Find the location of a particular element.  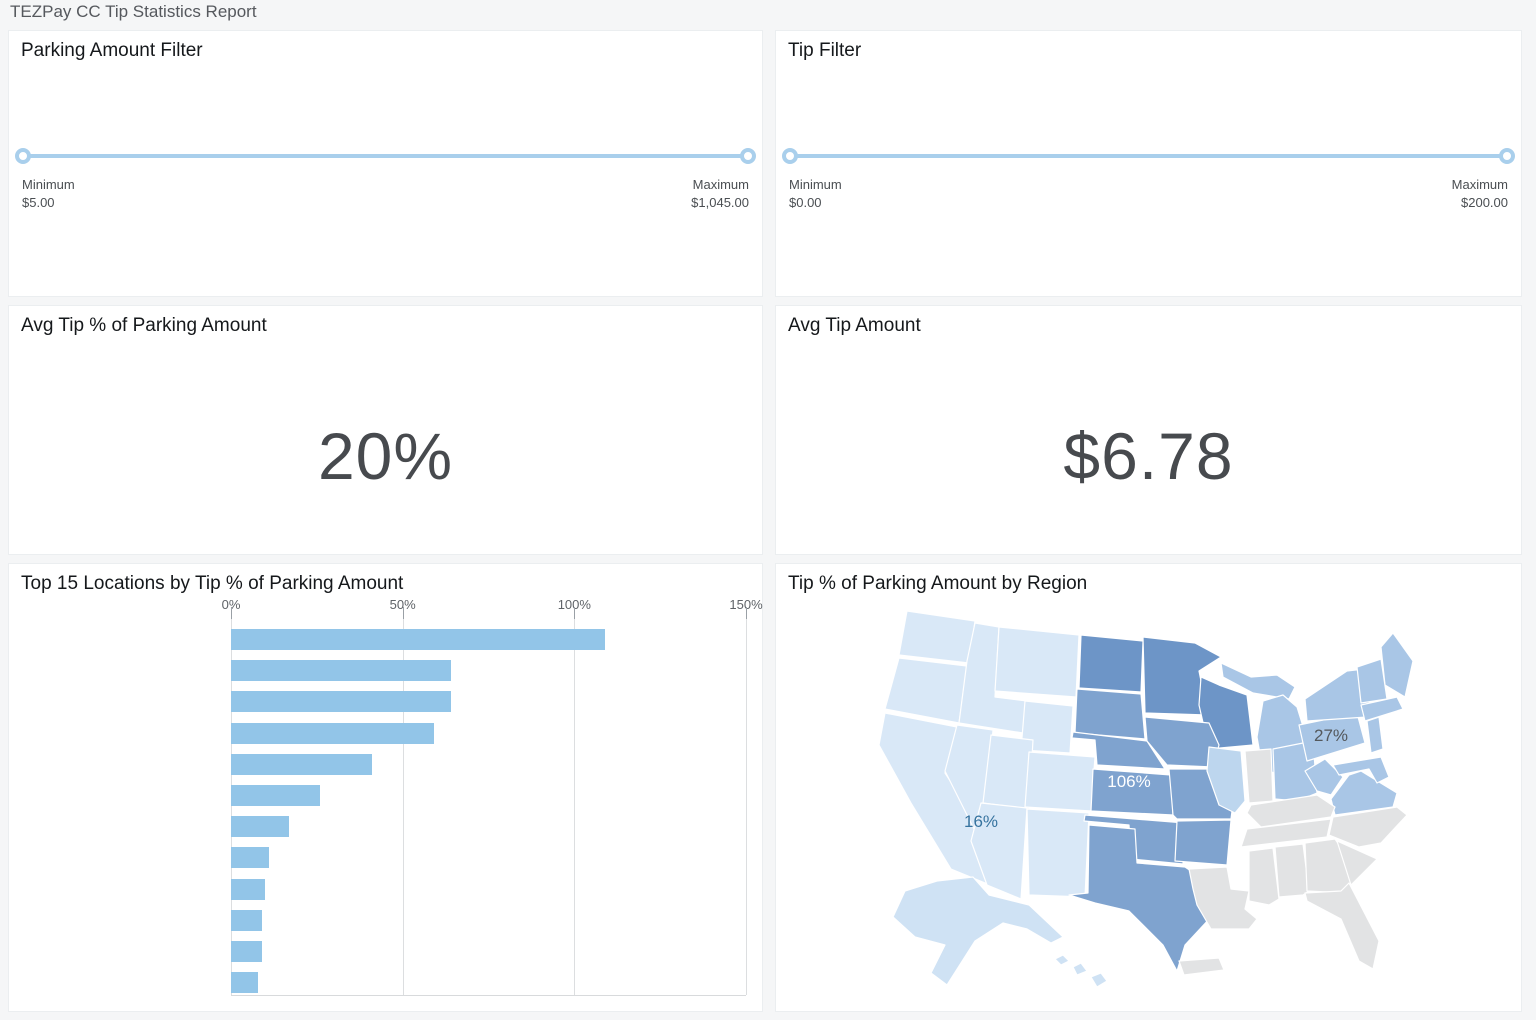

state-la is located at coordinates (1223, 898).